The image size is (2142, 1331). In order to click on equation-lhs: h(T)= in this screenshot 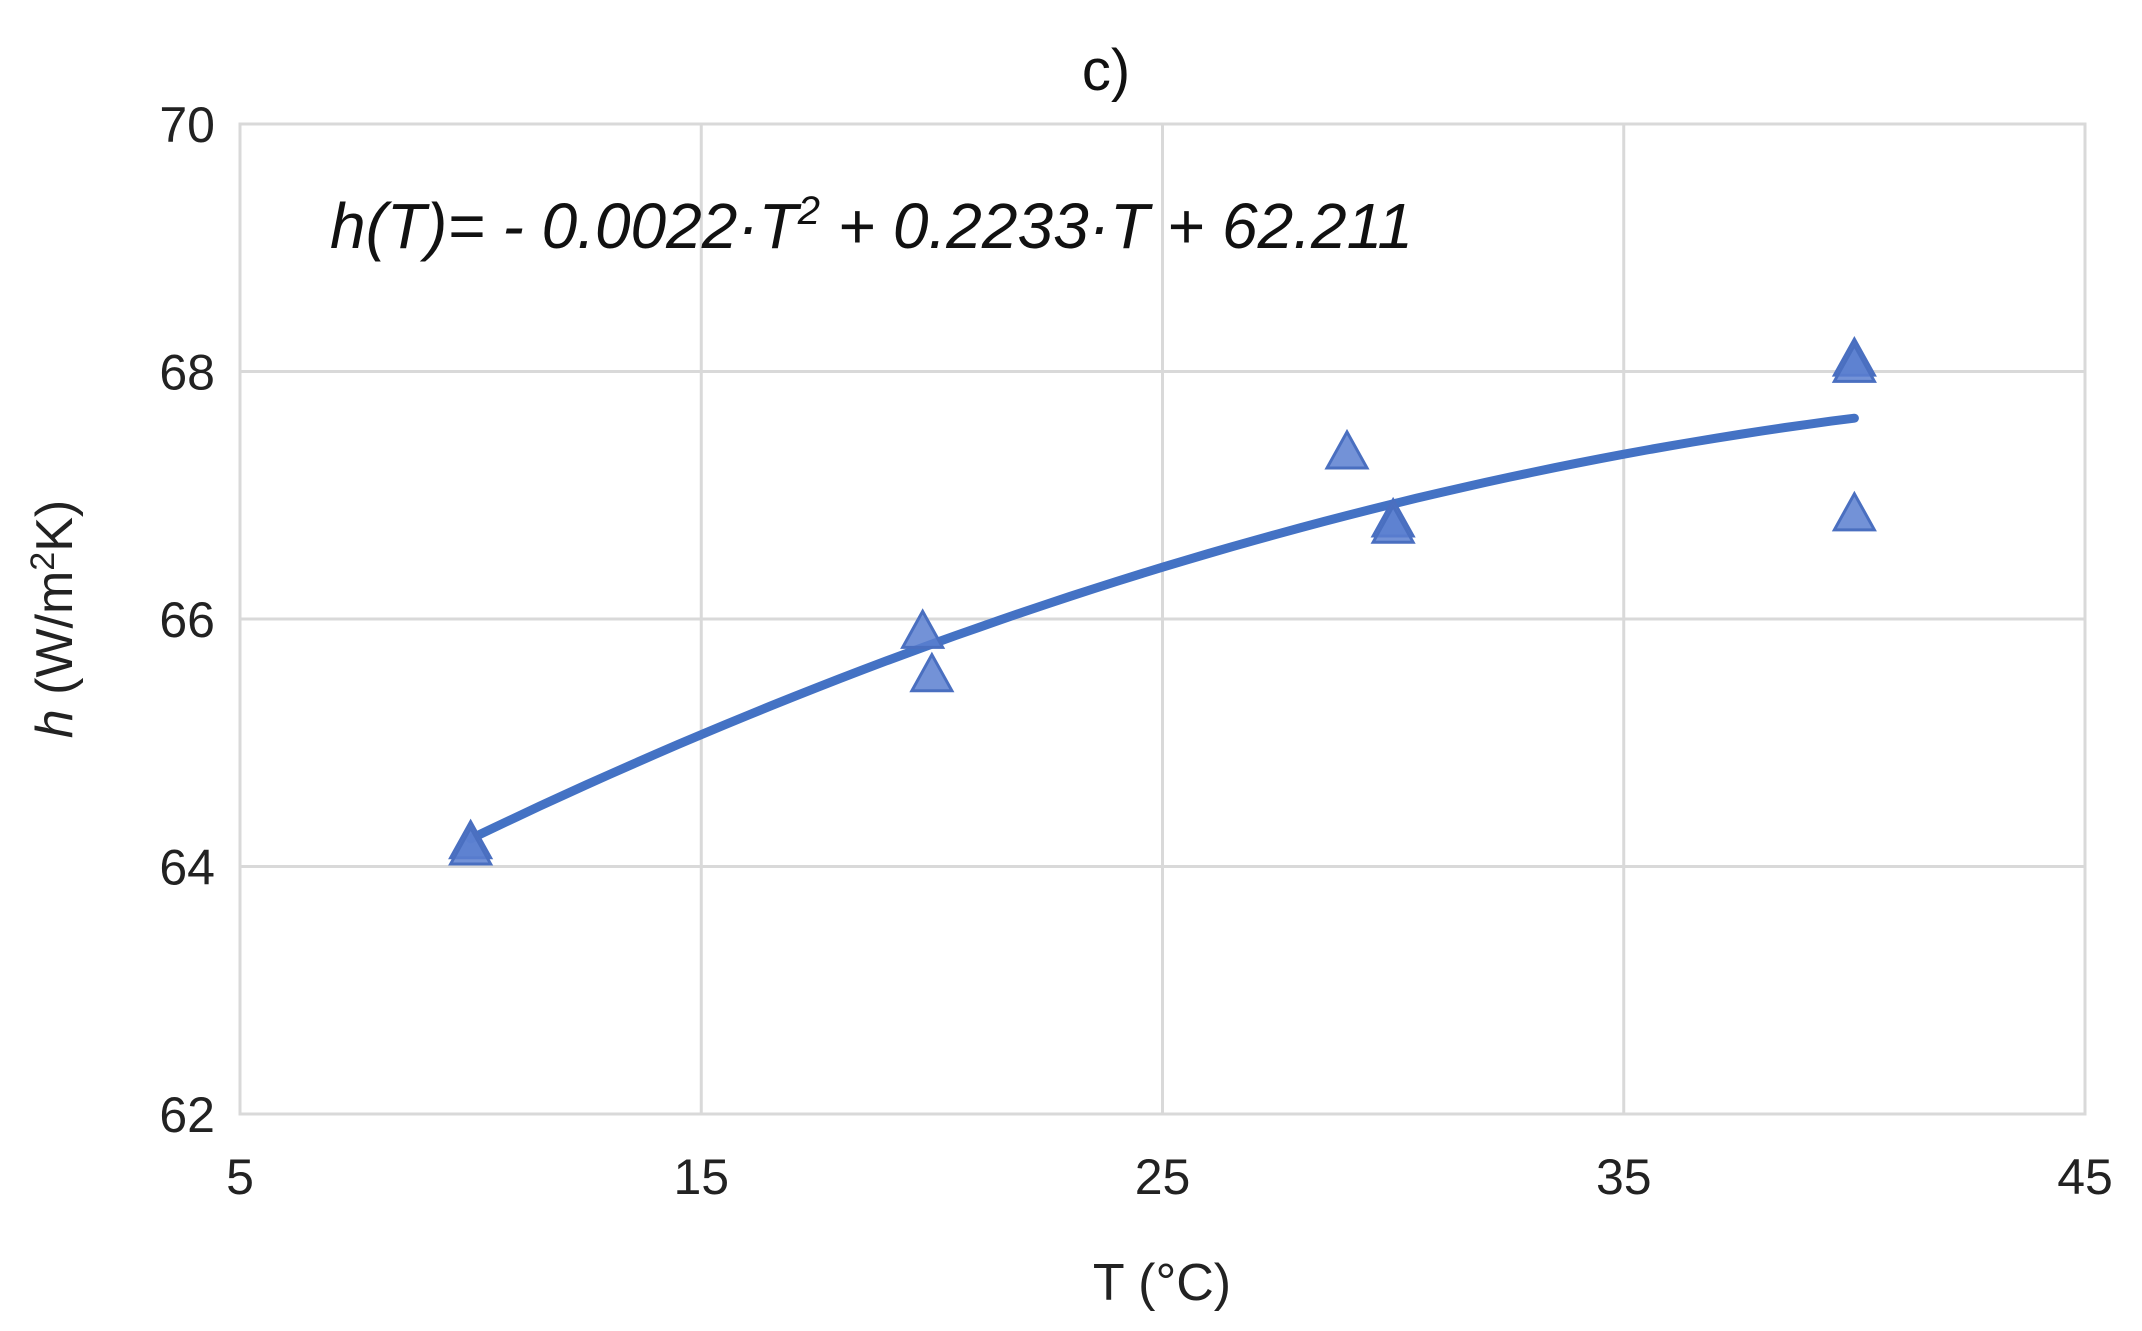, I will do `click(407, 226)`.